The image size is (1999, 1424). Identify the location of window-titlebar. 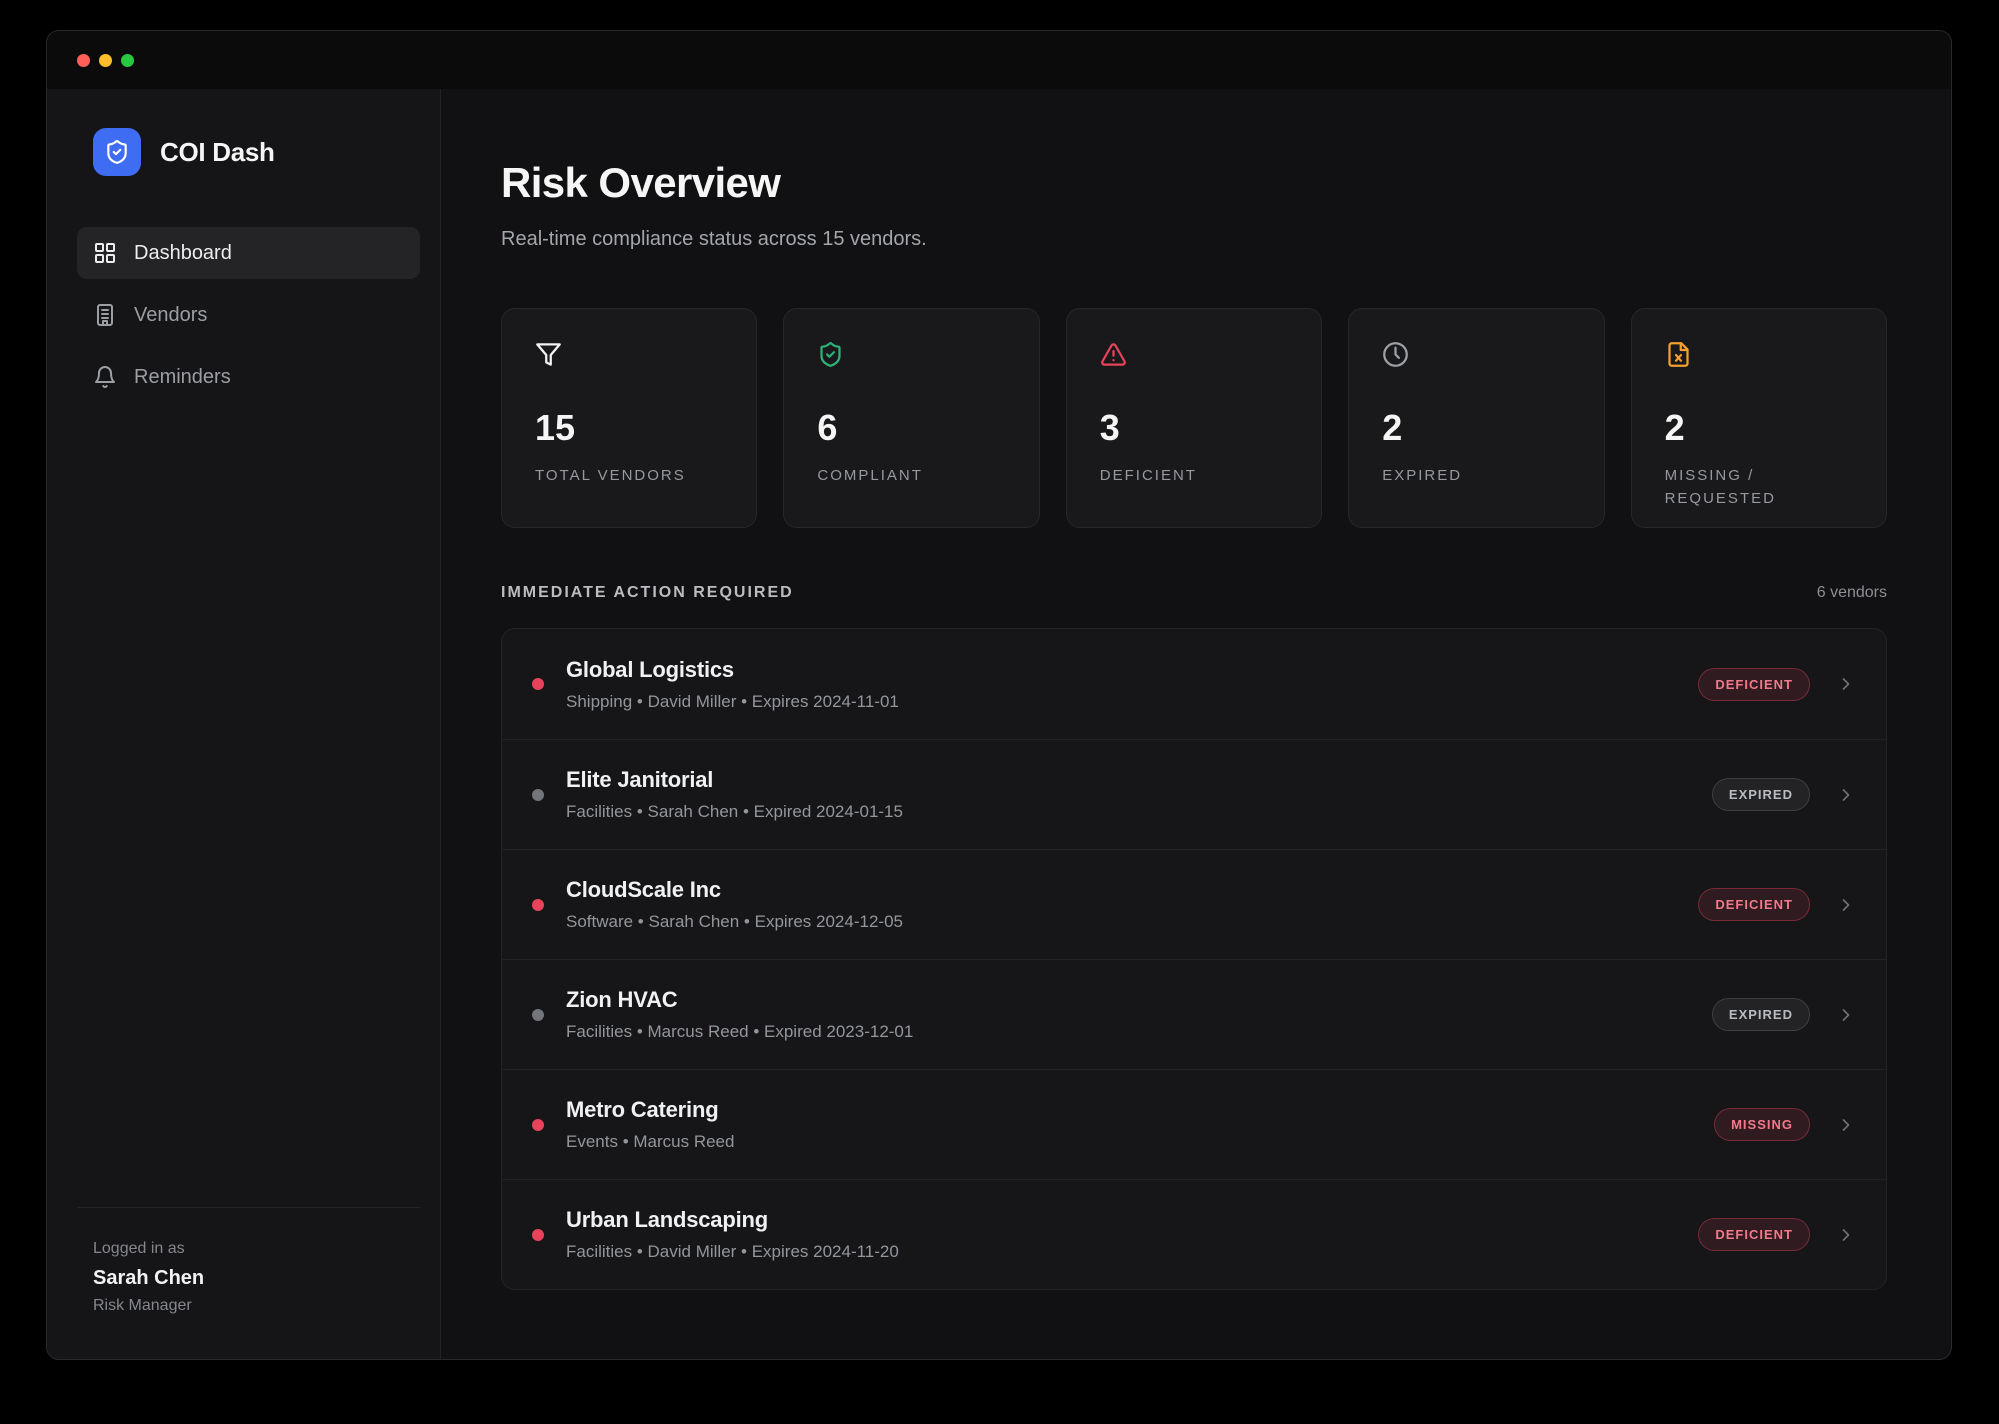
(999, 60).